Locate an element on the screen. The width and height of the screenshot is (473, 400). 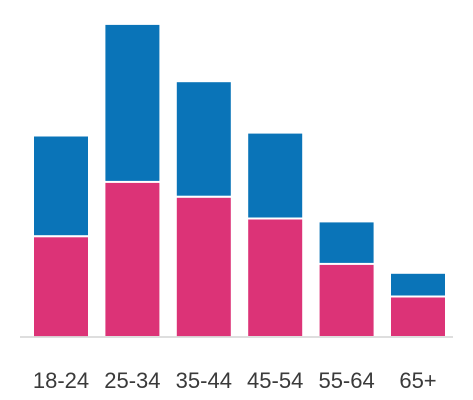
bar-65+-series-2 is located at coordinates (418, 284).